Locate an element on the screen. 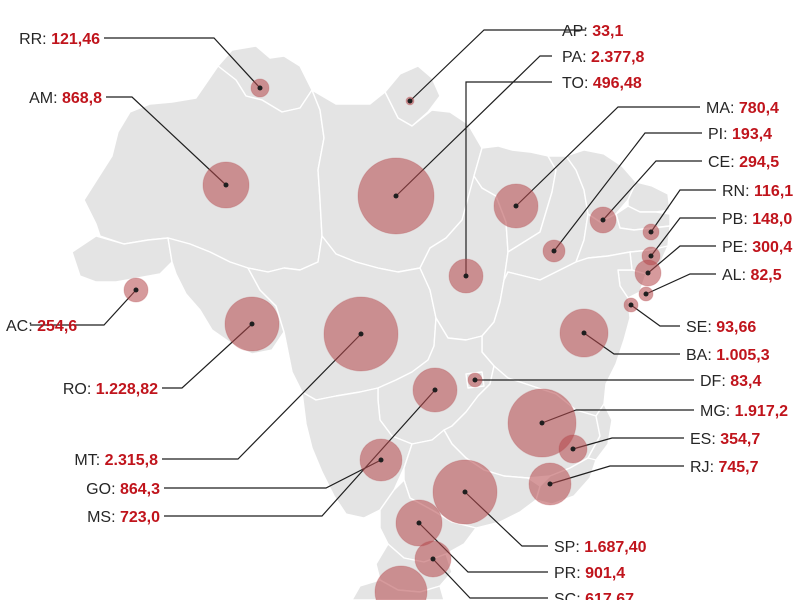 This screenshot has width=800, height=600. state-code: SC is located at coordinates (565, 595).